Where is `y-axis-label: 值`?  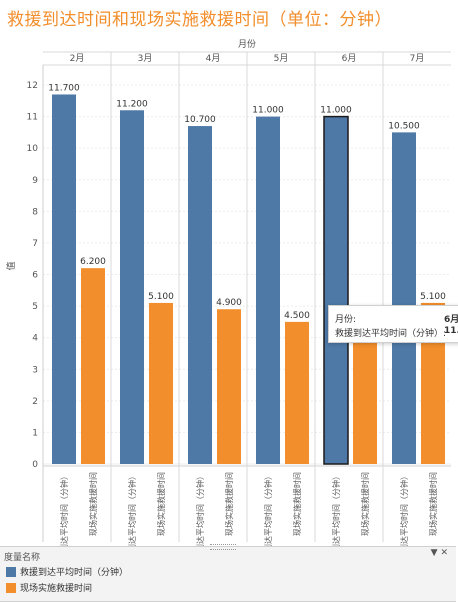
y-axis-label: 值 is located at coordinates (11, 265).